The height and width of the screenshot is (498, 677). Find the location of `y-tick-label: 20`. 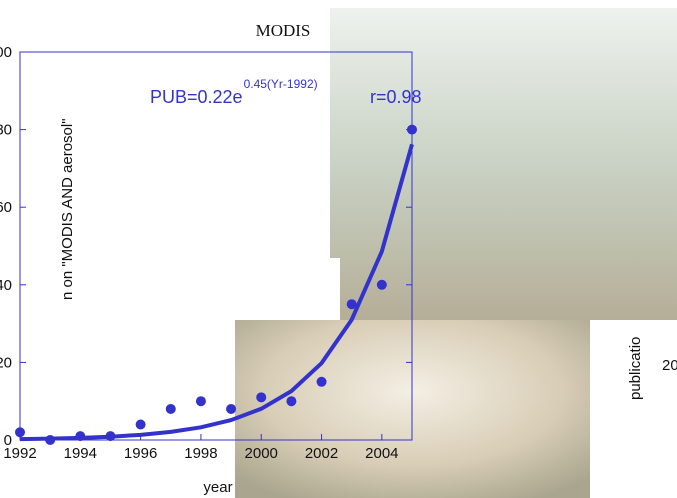

y-tick-label: 20 is located at coordinates (6, 362).